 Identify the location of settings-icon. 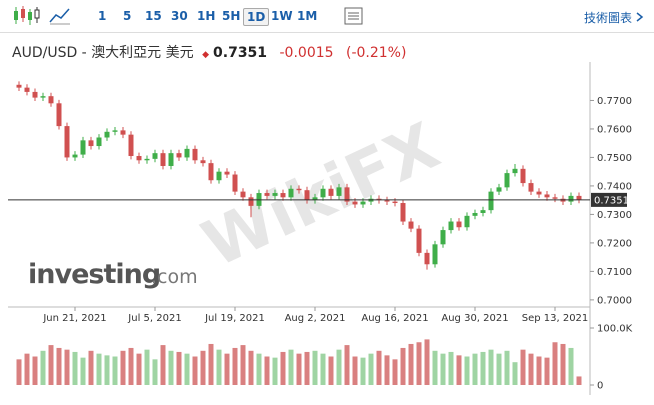
(354, 17).